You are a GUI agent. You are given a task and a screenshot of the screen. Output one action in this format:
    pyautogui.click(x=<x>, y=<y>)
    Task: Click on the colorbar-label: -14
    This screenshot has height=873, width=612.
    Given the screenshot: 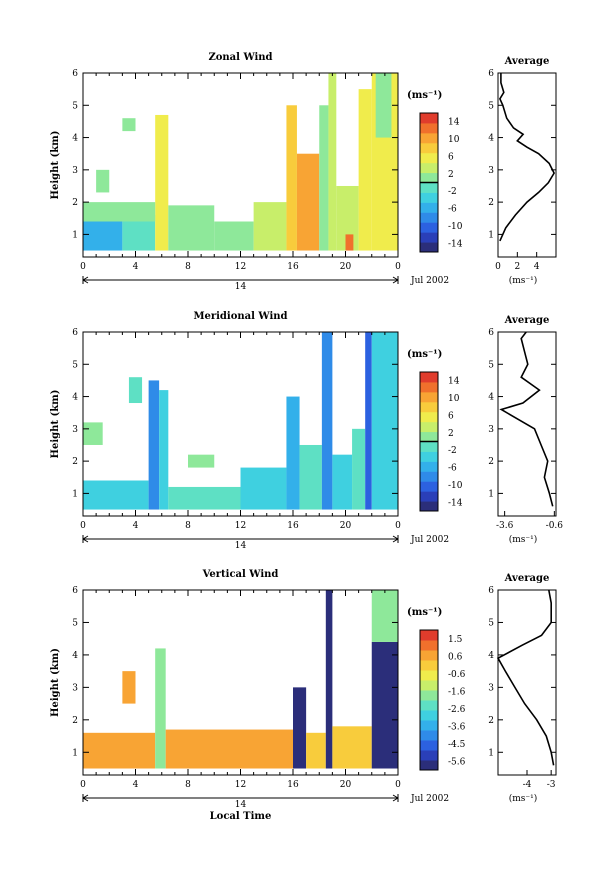 What is the action you would take?
    pyautogui.click(x=455, y=244)
    